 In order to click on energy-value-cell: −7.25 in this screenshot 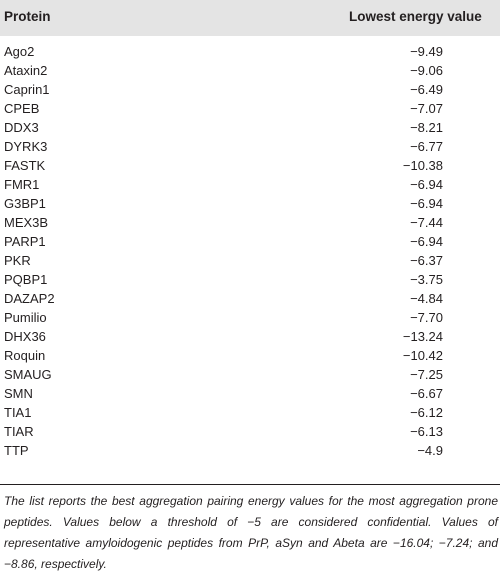, I will do `click(426, 374)`.